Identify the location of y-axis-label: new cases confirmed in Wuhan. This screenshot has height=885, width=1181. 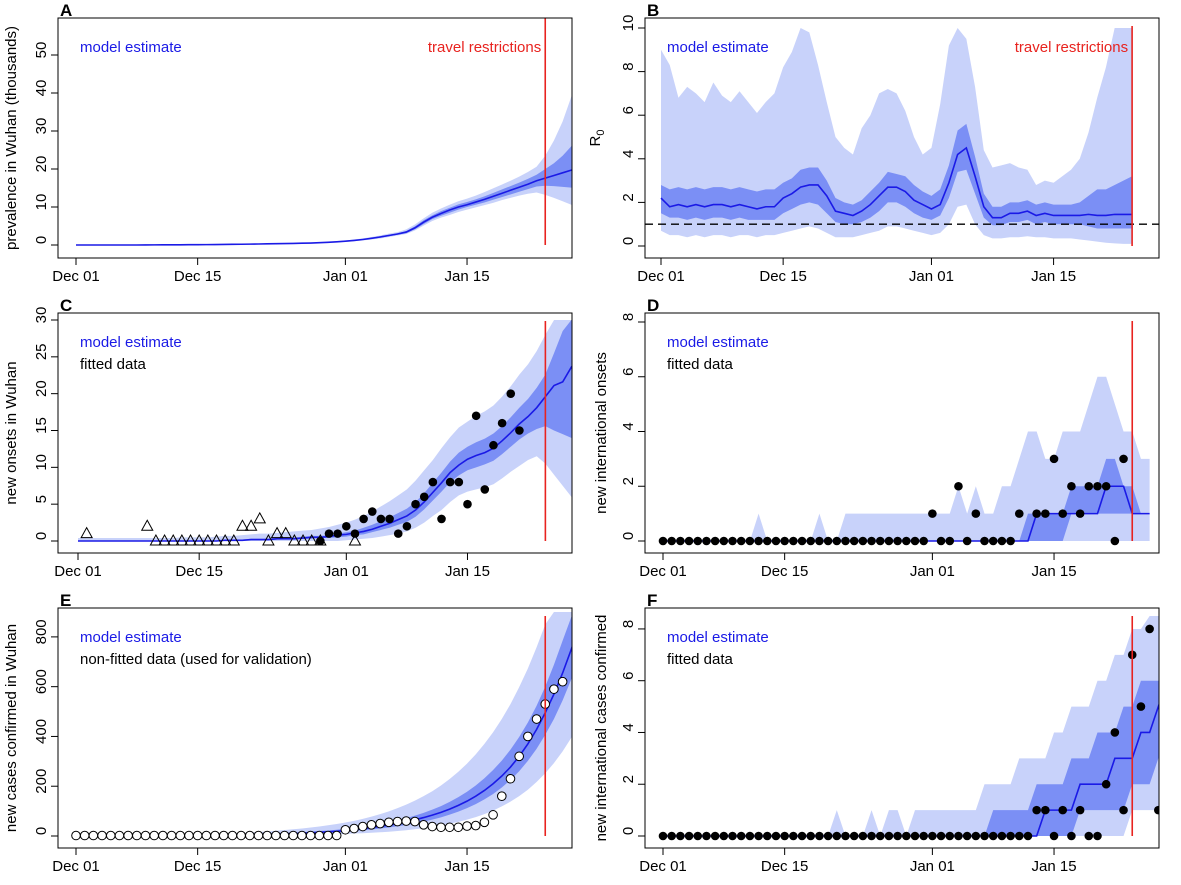
(11, 728).